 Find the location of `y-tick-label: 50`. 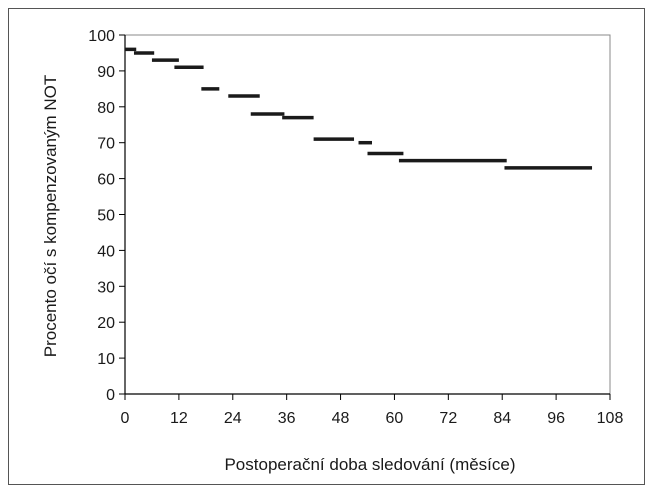

y-tick-label: 50 is located at coordinates (106, 216).